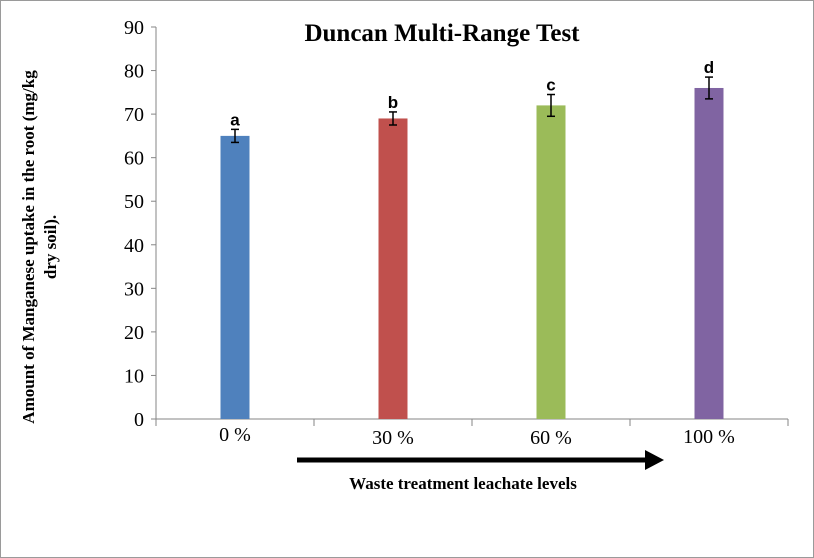 The image size is (814, 558). Describe the element at coordinates (709, 437) in the screenshot. I see `x-category-label: 100 %` at that location.